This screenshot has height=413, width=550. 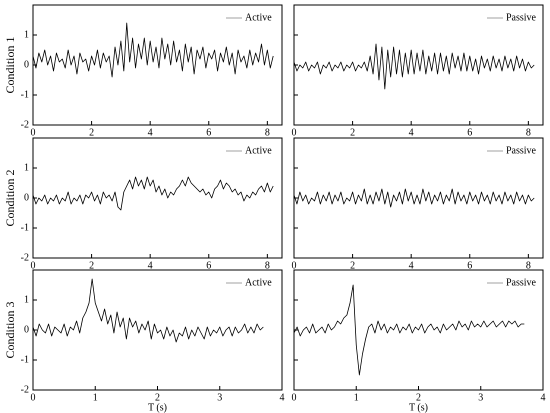 What do you see at coordinates (10, 197) in the screenshot?
I see `y-axis-label: Condition 2` at bounding box center [10, 197].